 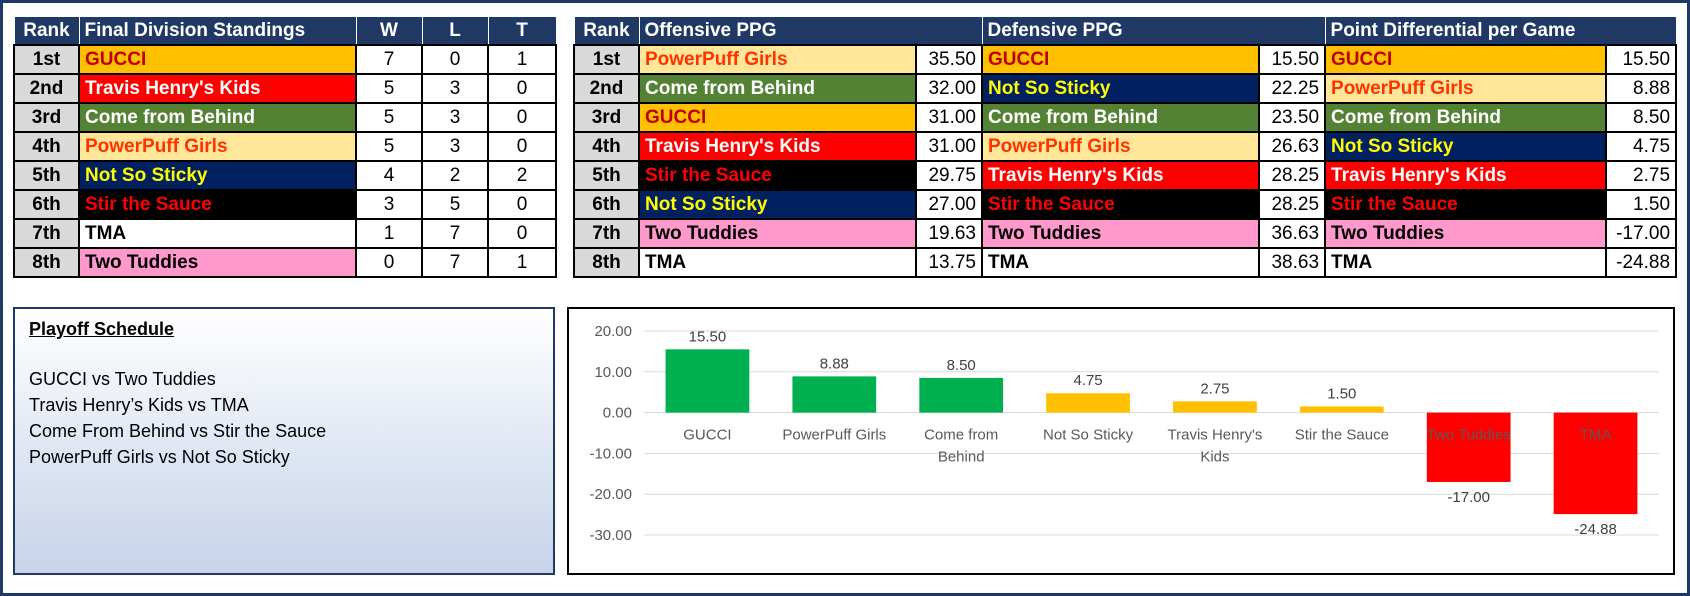 What do you see at coordinates (949, 175) in the screenshot?
I see `offense-value-cell: 29.75` at bounding box center [949, 175].